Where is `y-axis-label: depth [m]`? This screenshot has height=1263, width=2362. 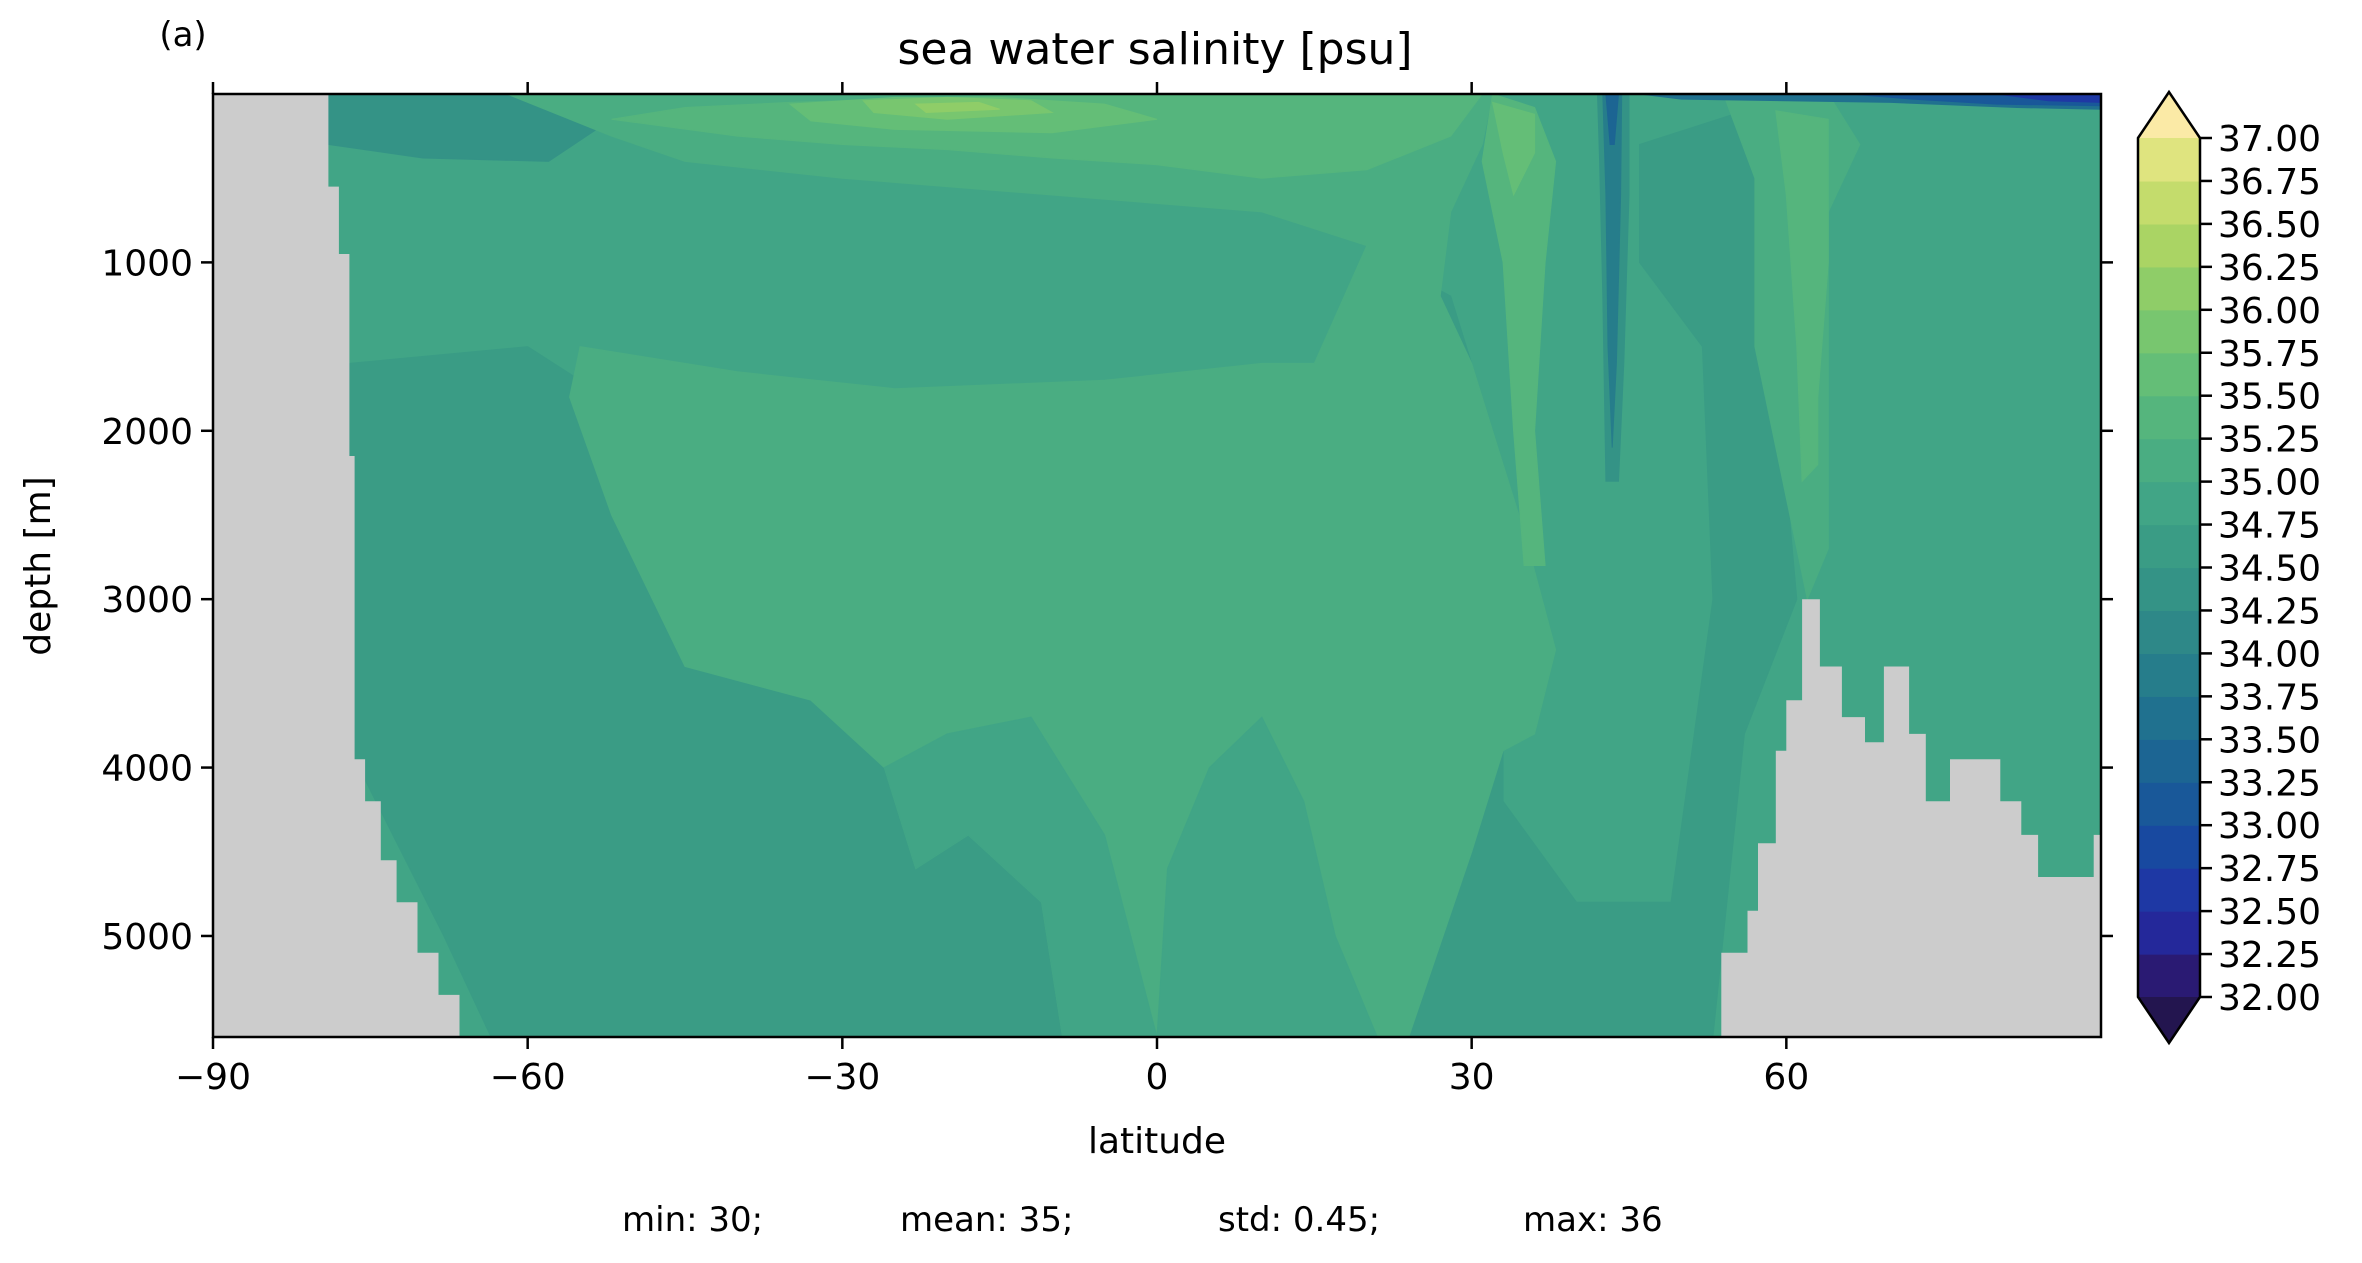 y-axis-label: depth [m] is located at coordinates (38, 565).